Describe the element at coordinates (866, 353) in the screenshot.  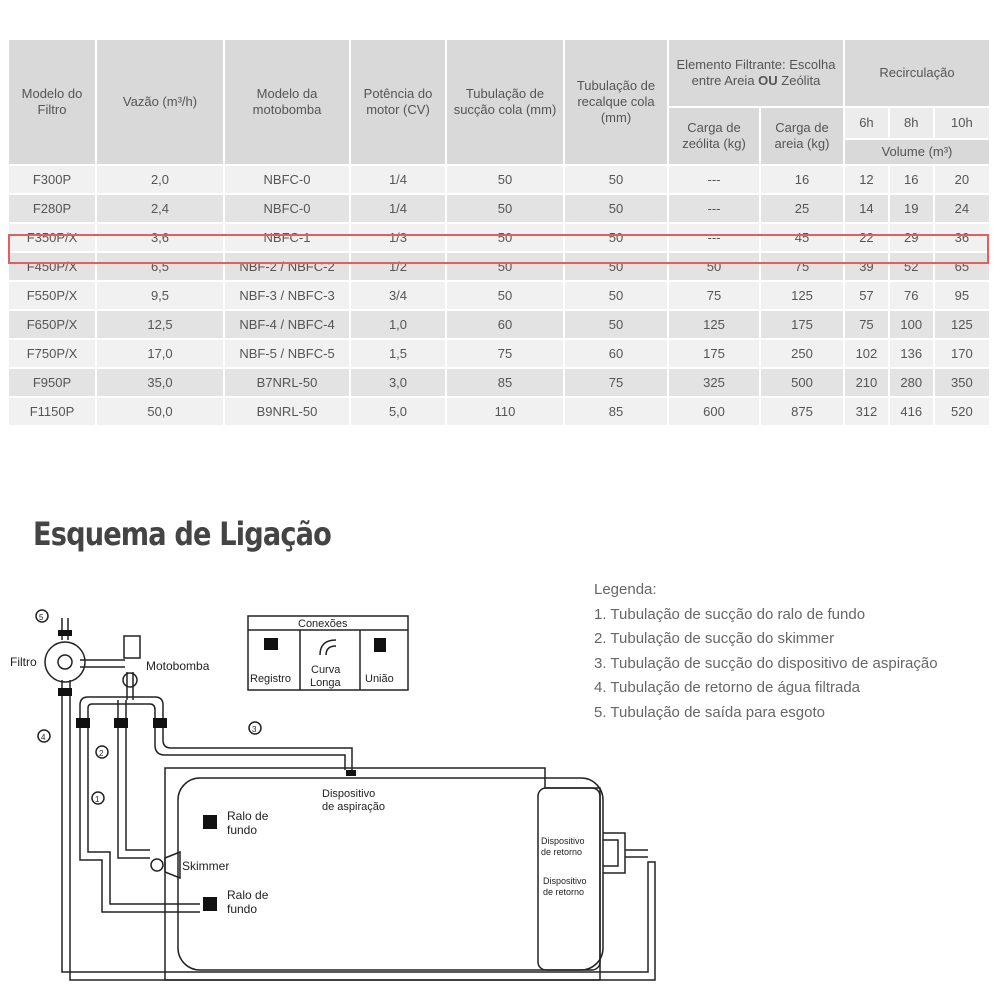
I see `table-cell: 102` at that location.